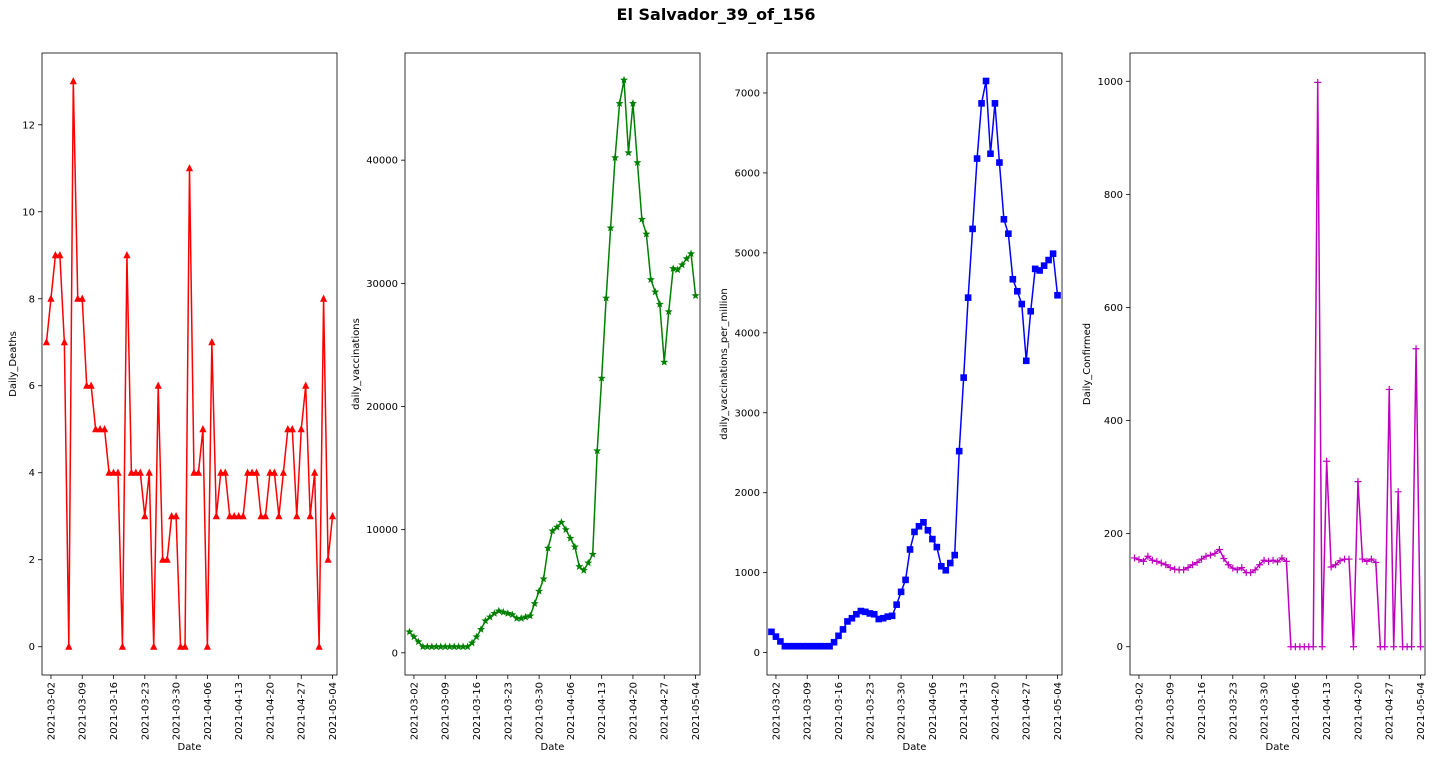  I want to click on x-tick-label: 2021-03-16, so click(1202, 711).